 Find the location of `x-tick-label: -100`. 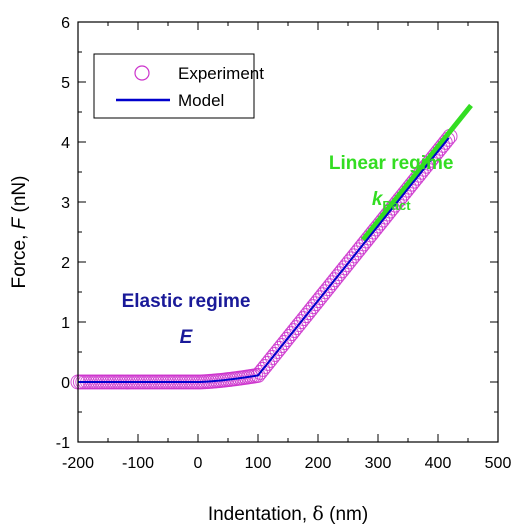

x-tick-label: -100 is located at coordinates (138, 463).